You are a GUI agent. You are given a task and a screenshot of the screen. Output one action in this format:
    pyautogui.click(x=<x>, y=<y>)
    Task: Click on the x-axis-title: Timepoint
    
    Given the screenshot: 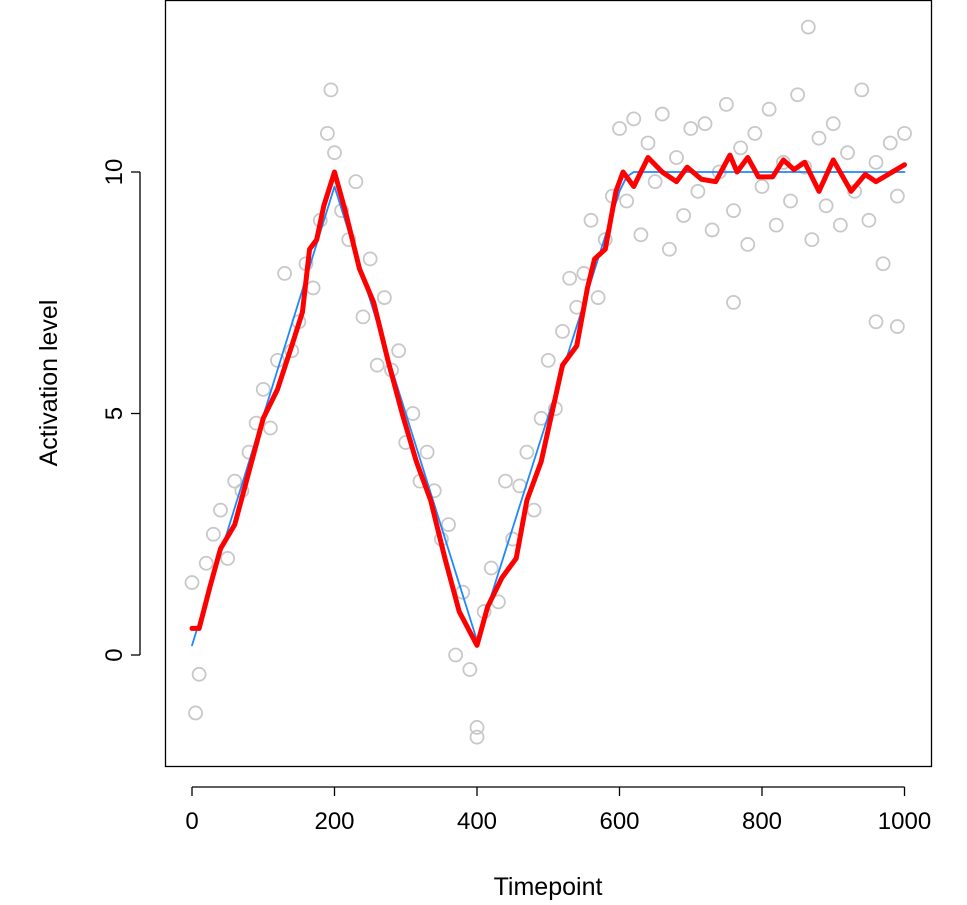 What is the action you would take?
    pyautogui.click(x=548, y=887)
    